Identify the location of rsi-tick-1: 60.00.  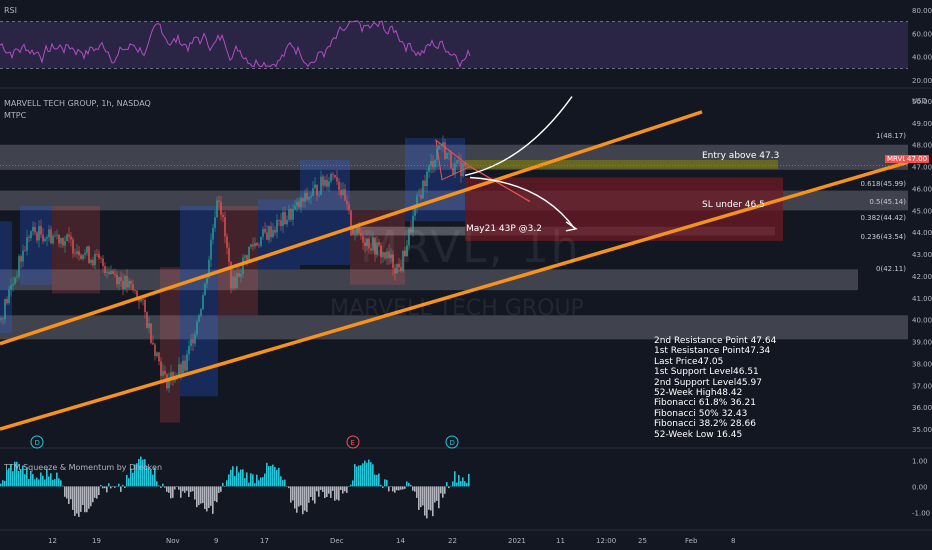
(922, 34).